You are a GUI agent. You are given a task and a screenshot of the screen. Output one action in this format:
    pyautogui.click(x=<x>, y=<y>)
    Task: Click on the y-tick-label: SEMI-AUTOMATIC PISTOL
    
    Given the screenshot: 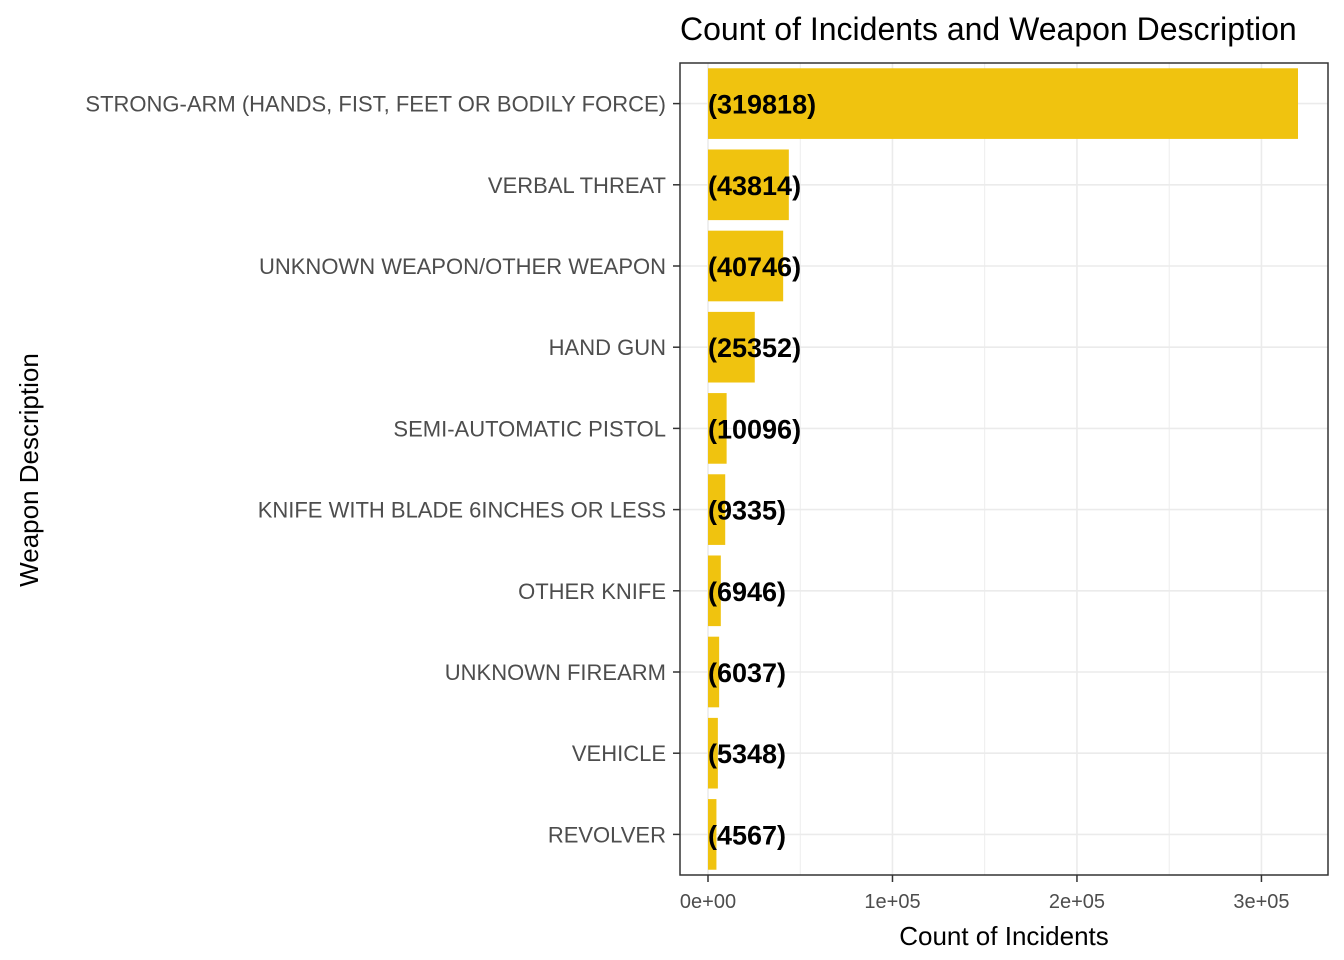 What is the action you would take?
    pyautogui.click(x=529, y=428)
    